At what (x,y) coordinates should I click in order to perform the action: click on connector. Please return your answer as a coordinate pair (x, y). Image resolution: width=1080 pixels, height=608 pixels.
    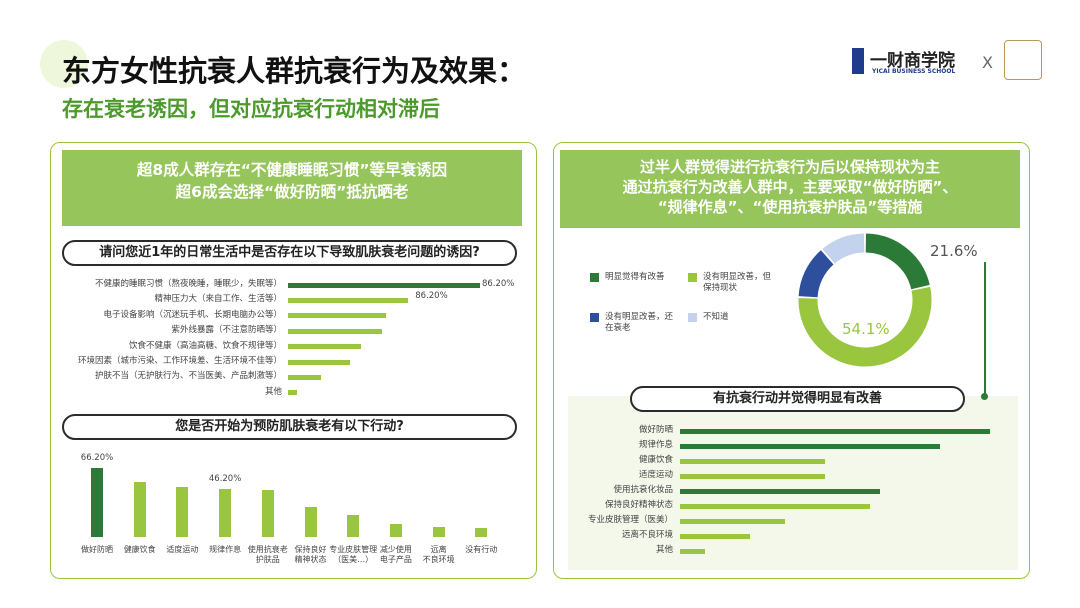
    Looking at the image, I should click on (985, 329).